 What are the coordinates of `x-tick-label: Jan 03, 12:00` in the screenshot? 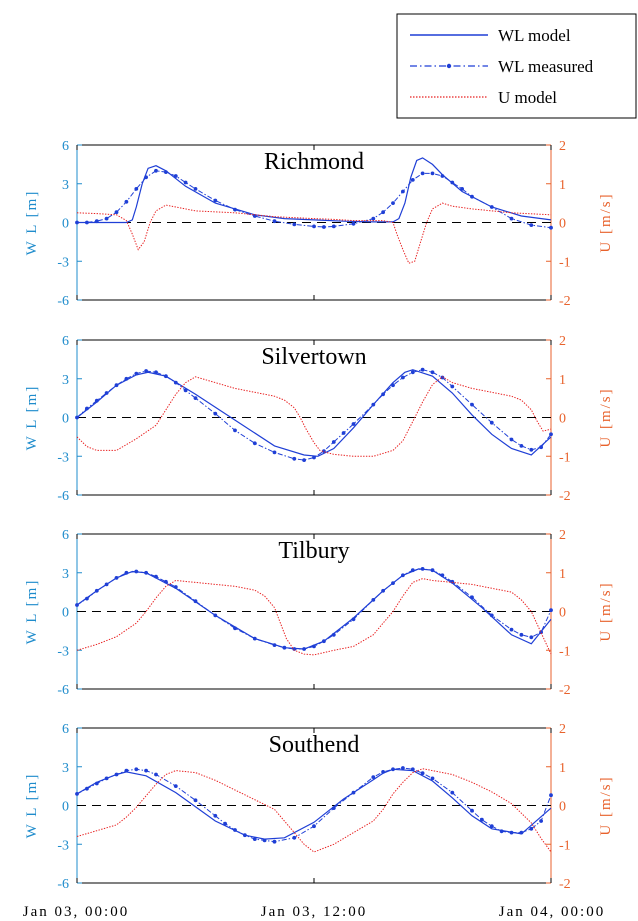 It's located at (314, 912).